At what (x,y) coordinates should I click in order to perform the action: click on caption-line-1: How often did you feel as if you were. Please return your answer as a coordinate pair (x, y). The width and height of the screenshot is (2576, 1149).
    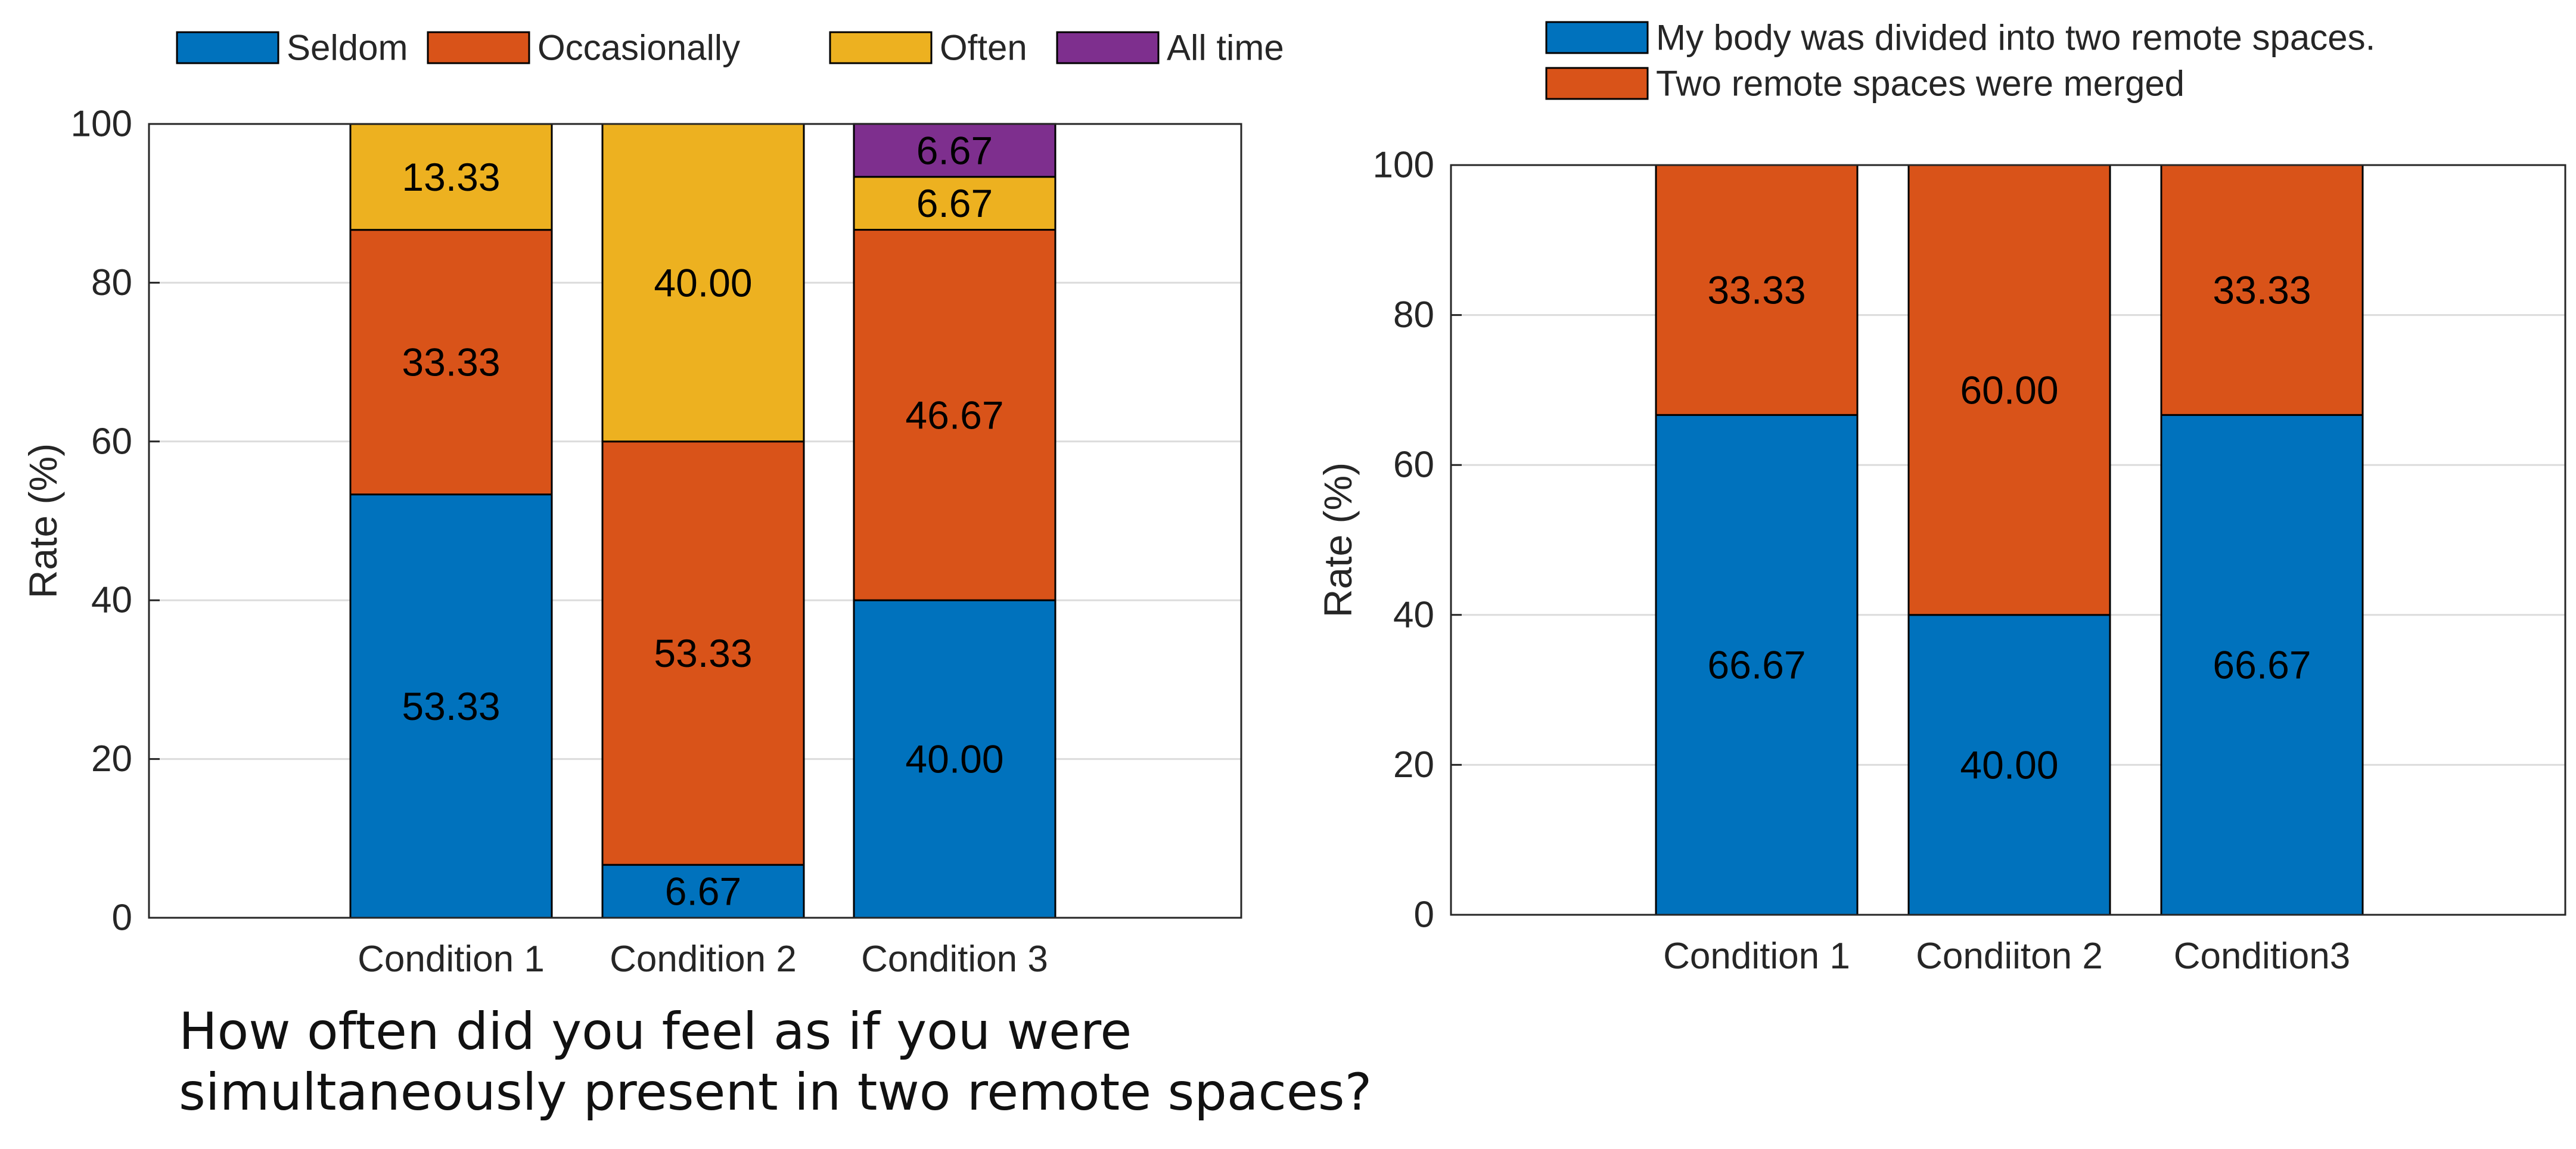
    Looking at the image, I should click on (655, 1031).